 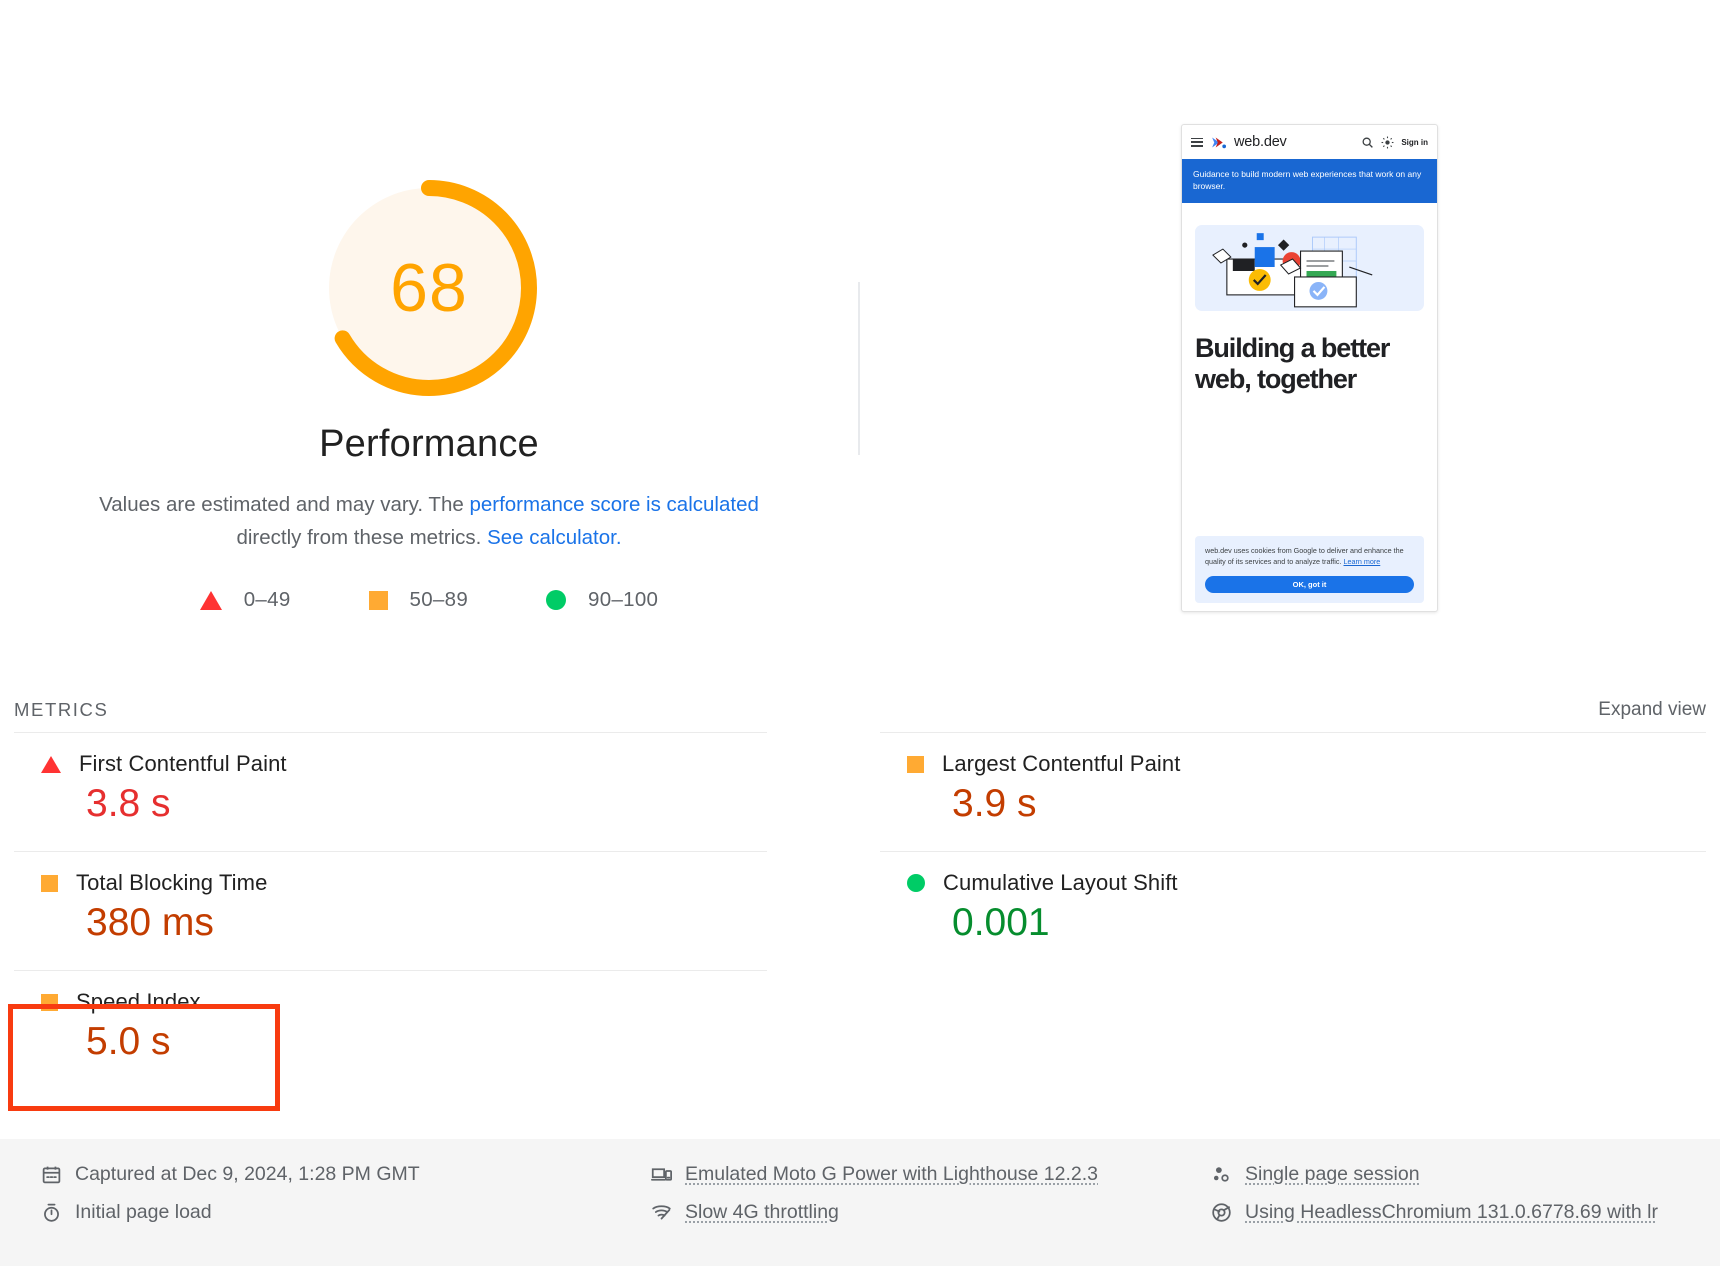 I want to click on score-scale-legend: 0–49 50–89 90–100, so click(x=429, y=600).